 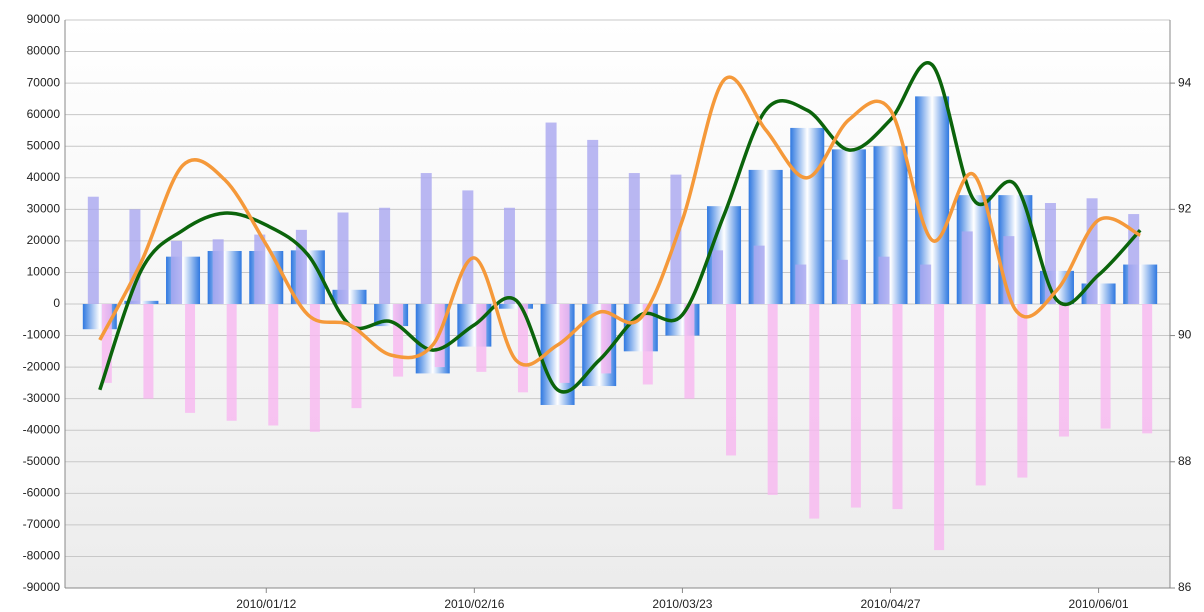 What do you see at coordinates (44, 19) in the screenshot?
I see `y-tick-label: 90000` at bounding box center [44, 19].